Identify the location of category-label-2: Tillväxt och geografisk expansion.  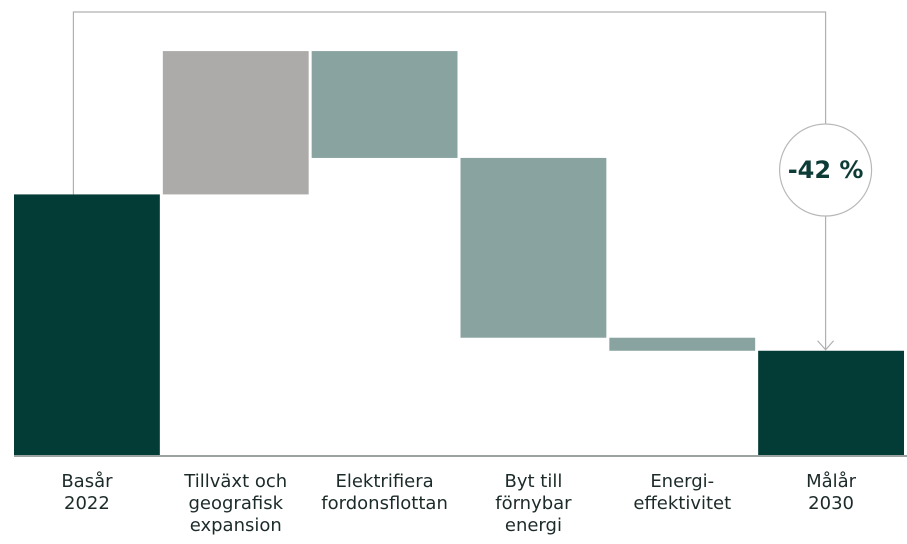
(235, 503).